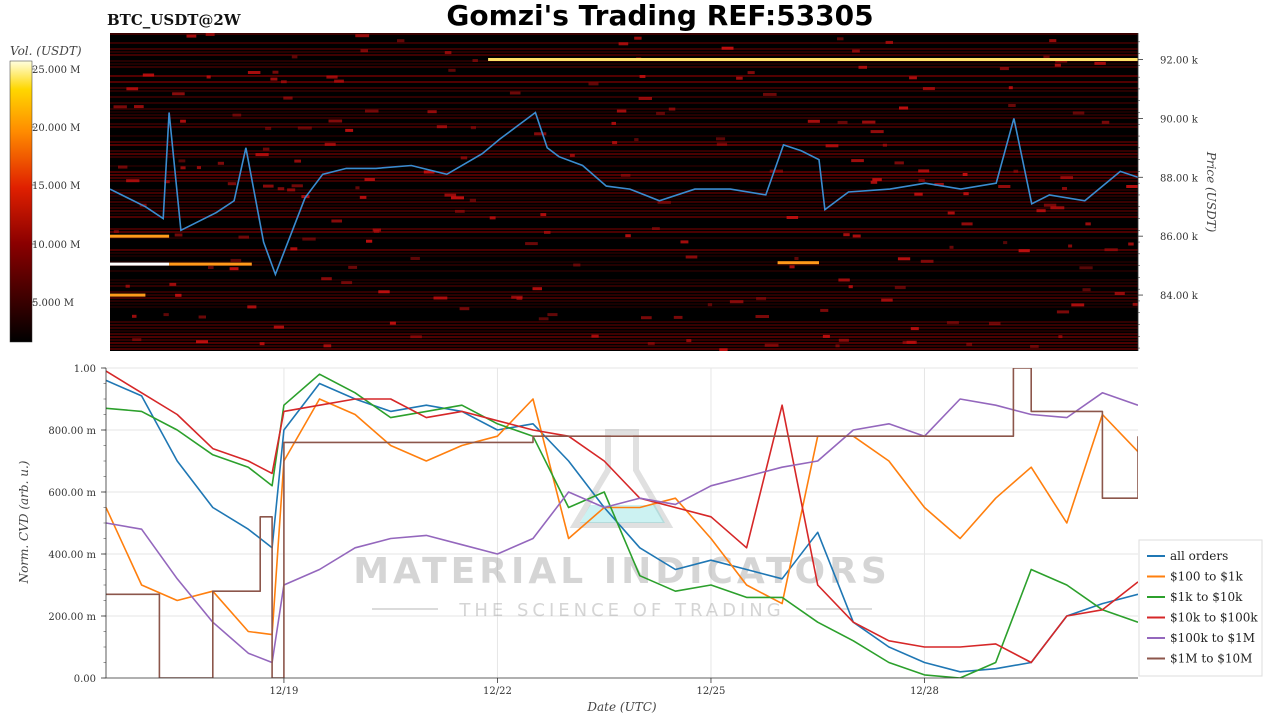  What do you see at coordinates (46, 51) in the screenshot?
I see `colorbar-label: Vol. (USDT)` at bounding box center [46, 51].